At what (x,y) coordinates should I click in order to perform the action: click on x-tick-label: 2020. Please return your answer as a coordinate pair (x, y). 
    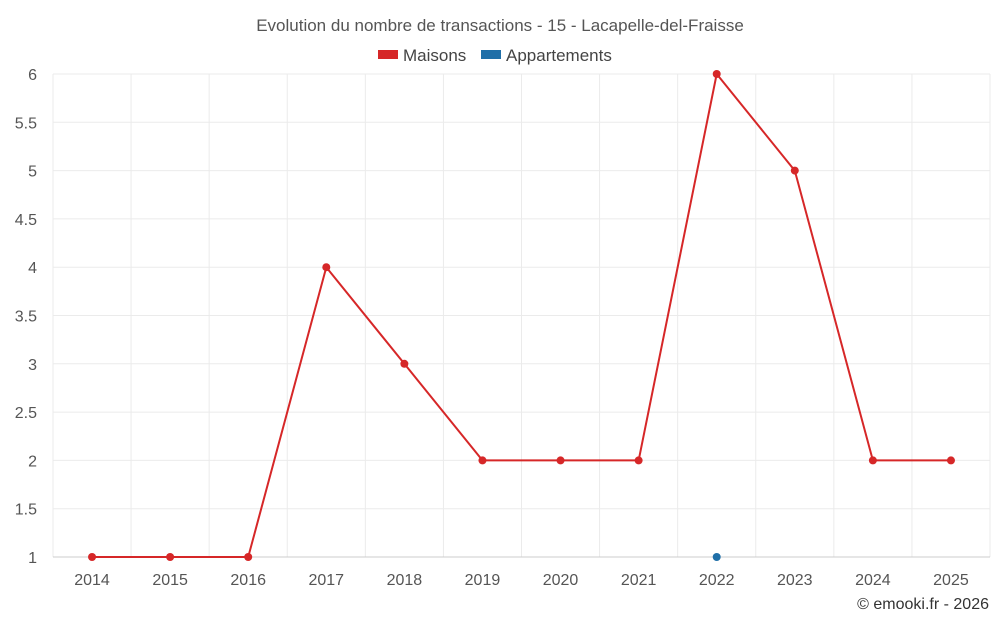
    Looking at the image, I should click on (561, 580).